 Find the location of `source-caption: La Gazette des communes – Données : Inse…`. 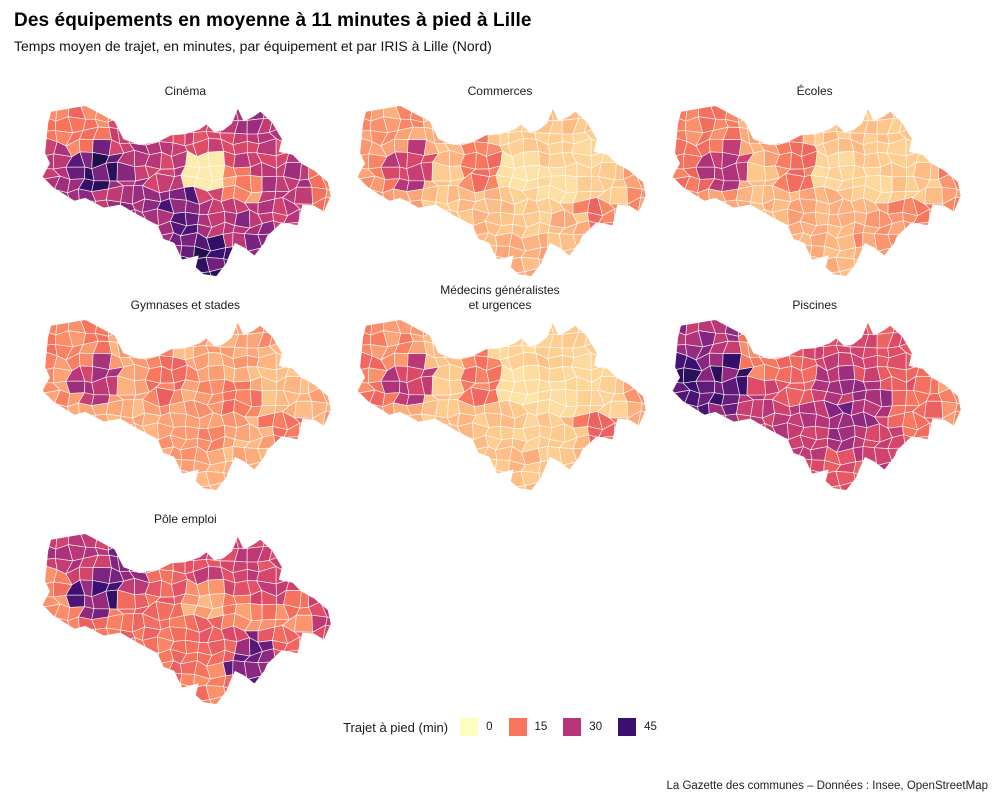

source-caption: La Gazette des communes – Données : Inse… is located at coordinates (827, 786).